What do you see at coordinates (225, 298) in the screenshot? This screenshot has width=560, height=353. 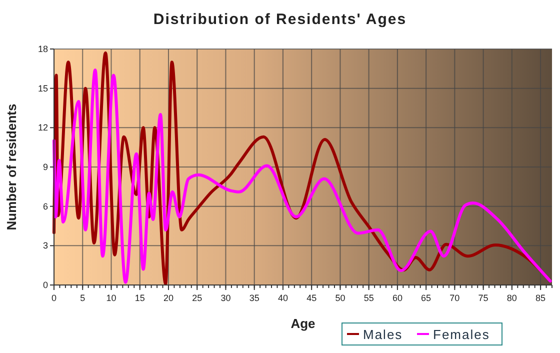 I see `x-tick-label: 30` at bounding box center [225, 298].